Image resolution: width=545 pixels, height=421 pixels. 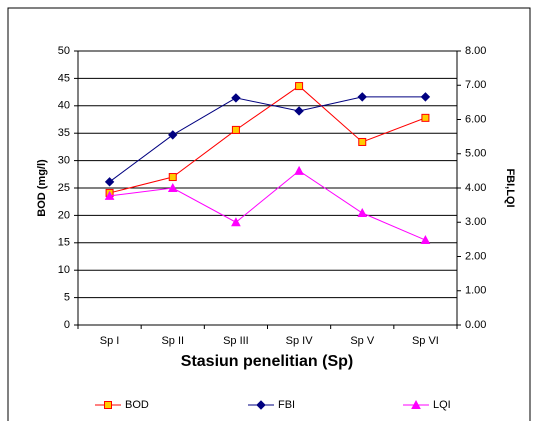 What do you see at coordinates (475, 291) in the screenshot?
I see `y2-tick-label: 1.00` at bounding box center [475, 291].